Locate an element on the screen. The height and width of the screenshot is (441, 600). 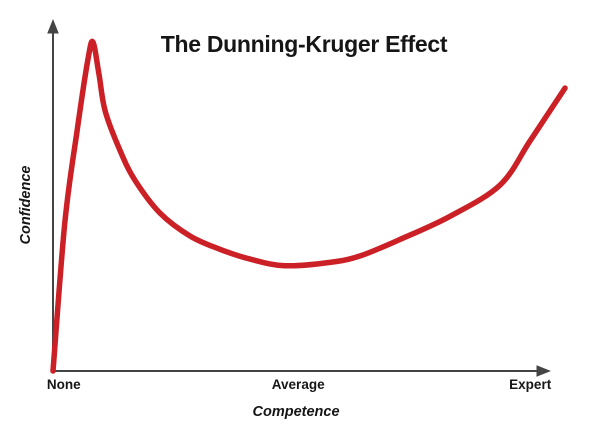
y-axis-label: Confidence is located at coordinates (26, 205).